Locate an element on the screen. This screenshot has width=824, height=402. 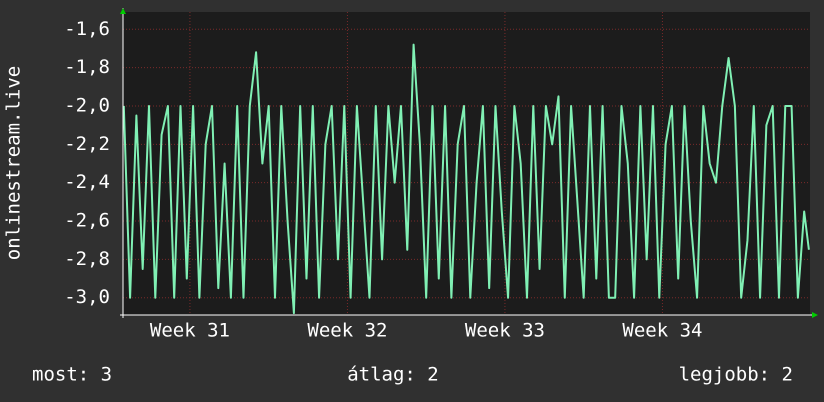
y-tick-label: -3,0 is located at coordinates (87, 297).